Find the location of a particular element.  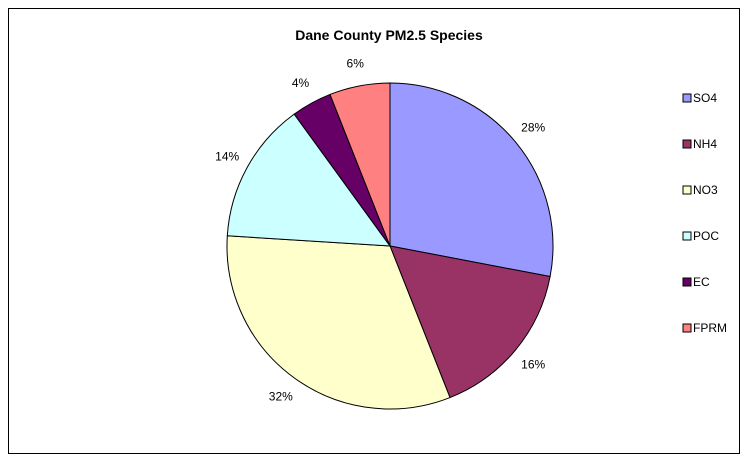

data-label-fprm: 6% is located at coordinates (356, 64).